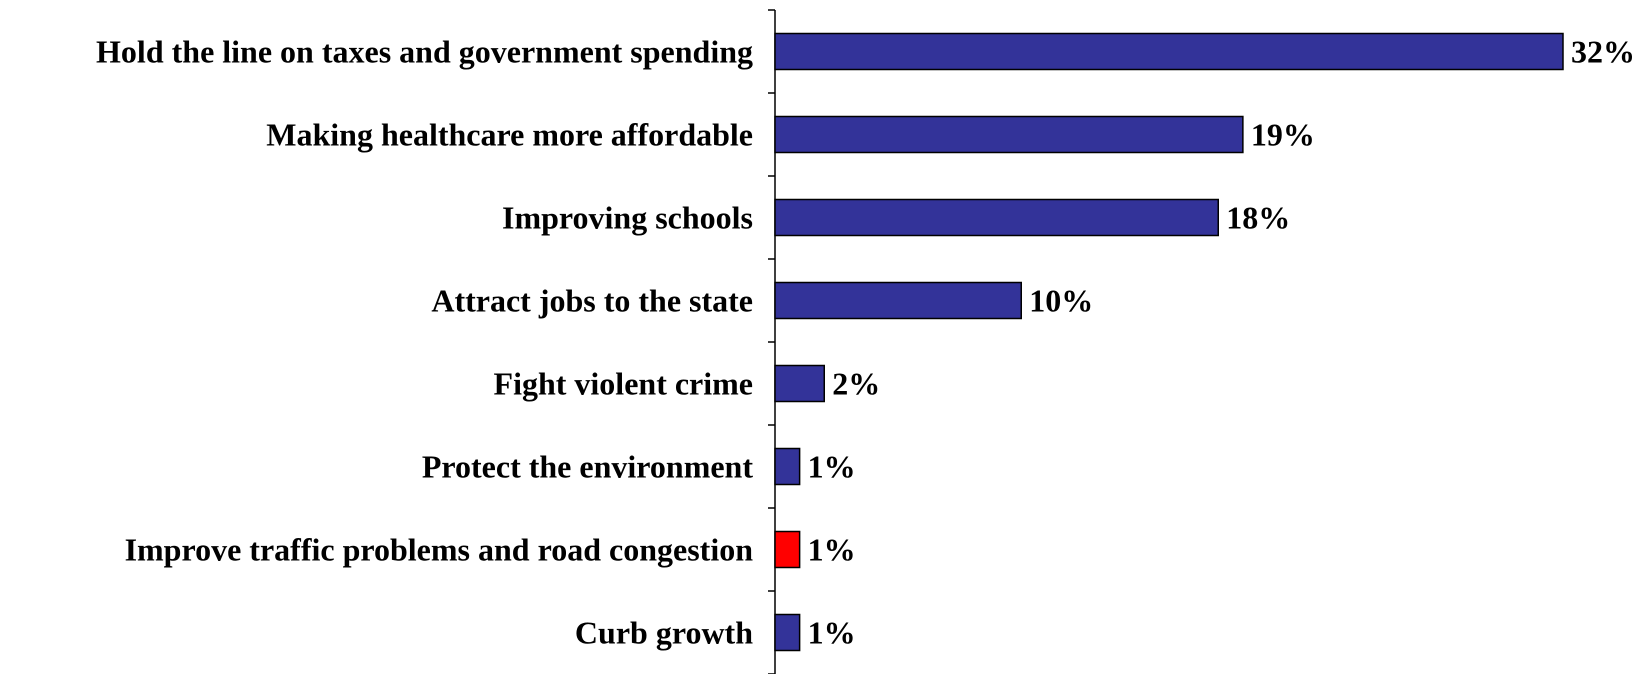 Image resolution: width=1648 pixels, height=674 pixels. I want to click on category-label: Fight violent crime, so click(623, 384).